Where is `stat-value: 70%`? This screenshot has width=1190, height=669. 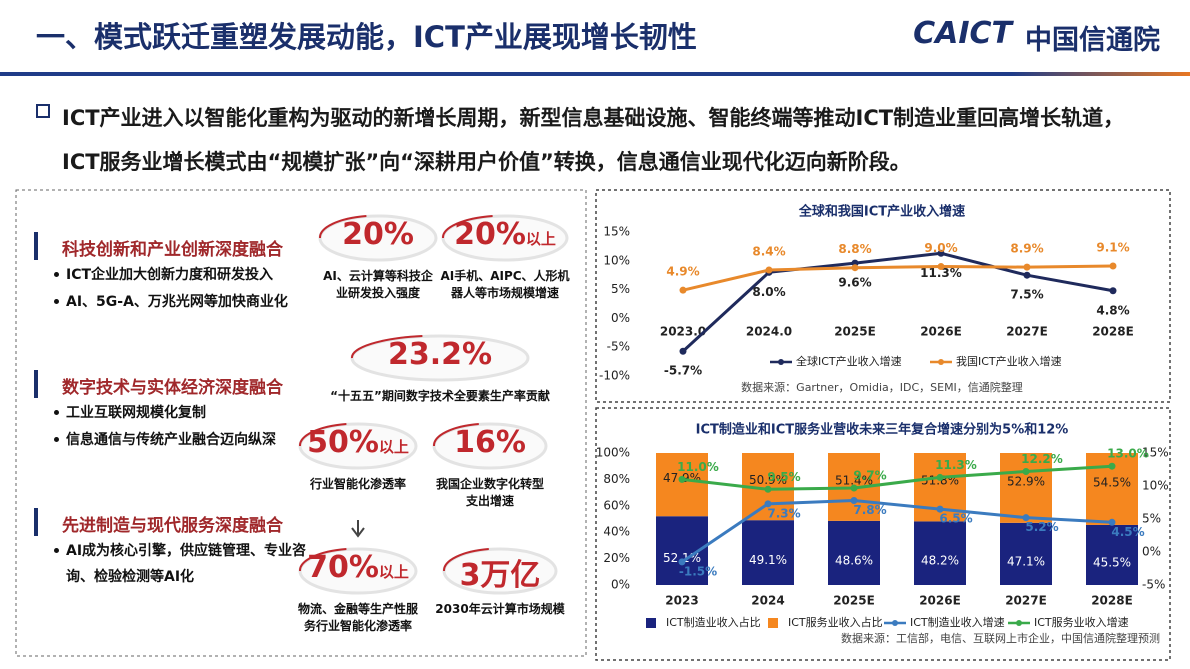
stat-value: 70% is located at coordinates (343, 567).